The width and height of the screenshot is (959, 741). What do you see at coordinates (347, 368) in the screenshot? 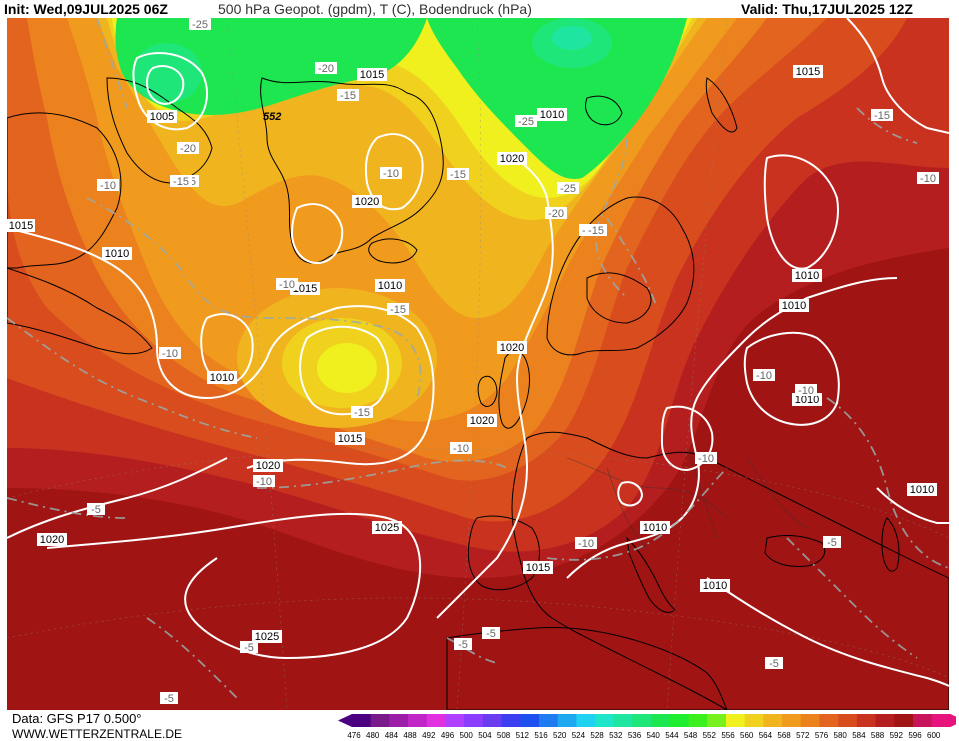
I see `geopot-shade-556-pocket` at bounding box center [347, 368].